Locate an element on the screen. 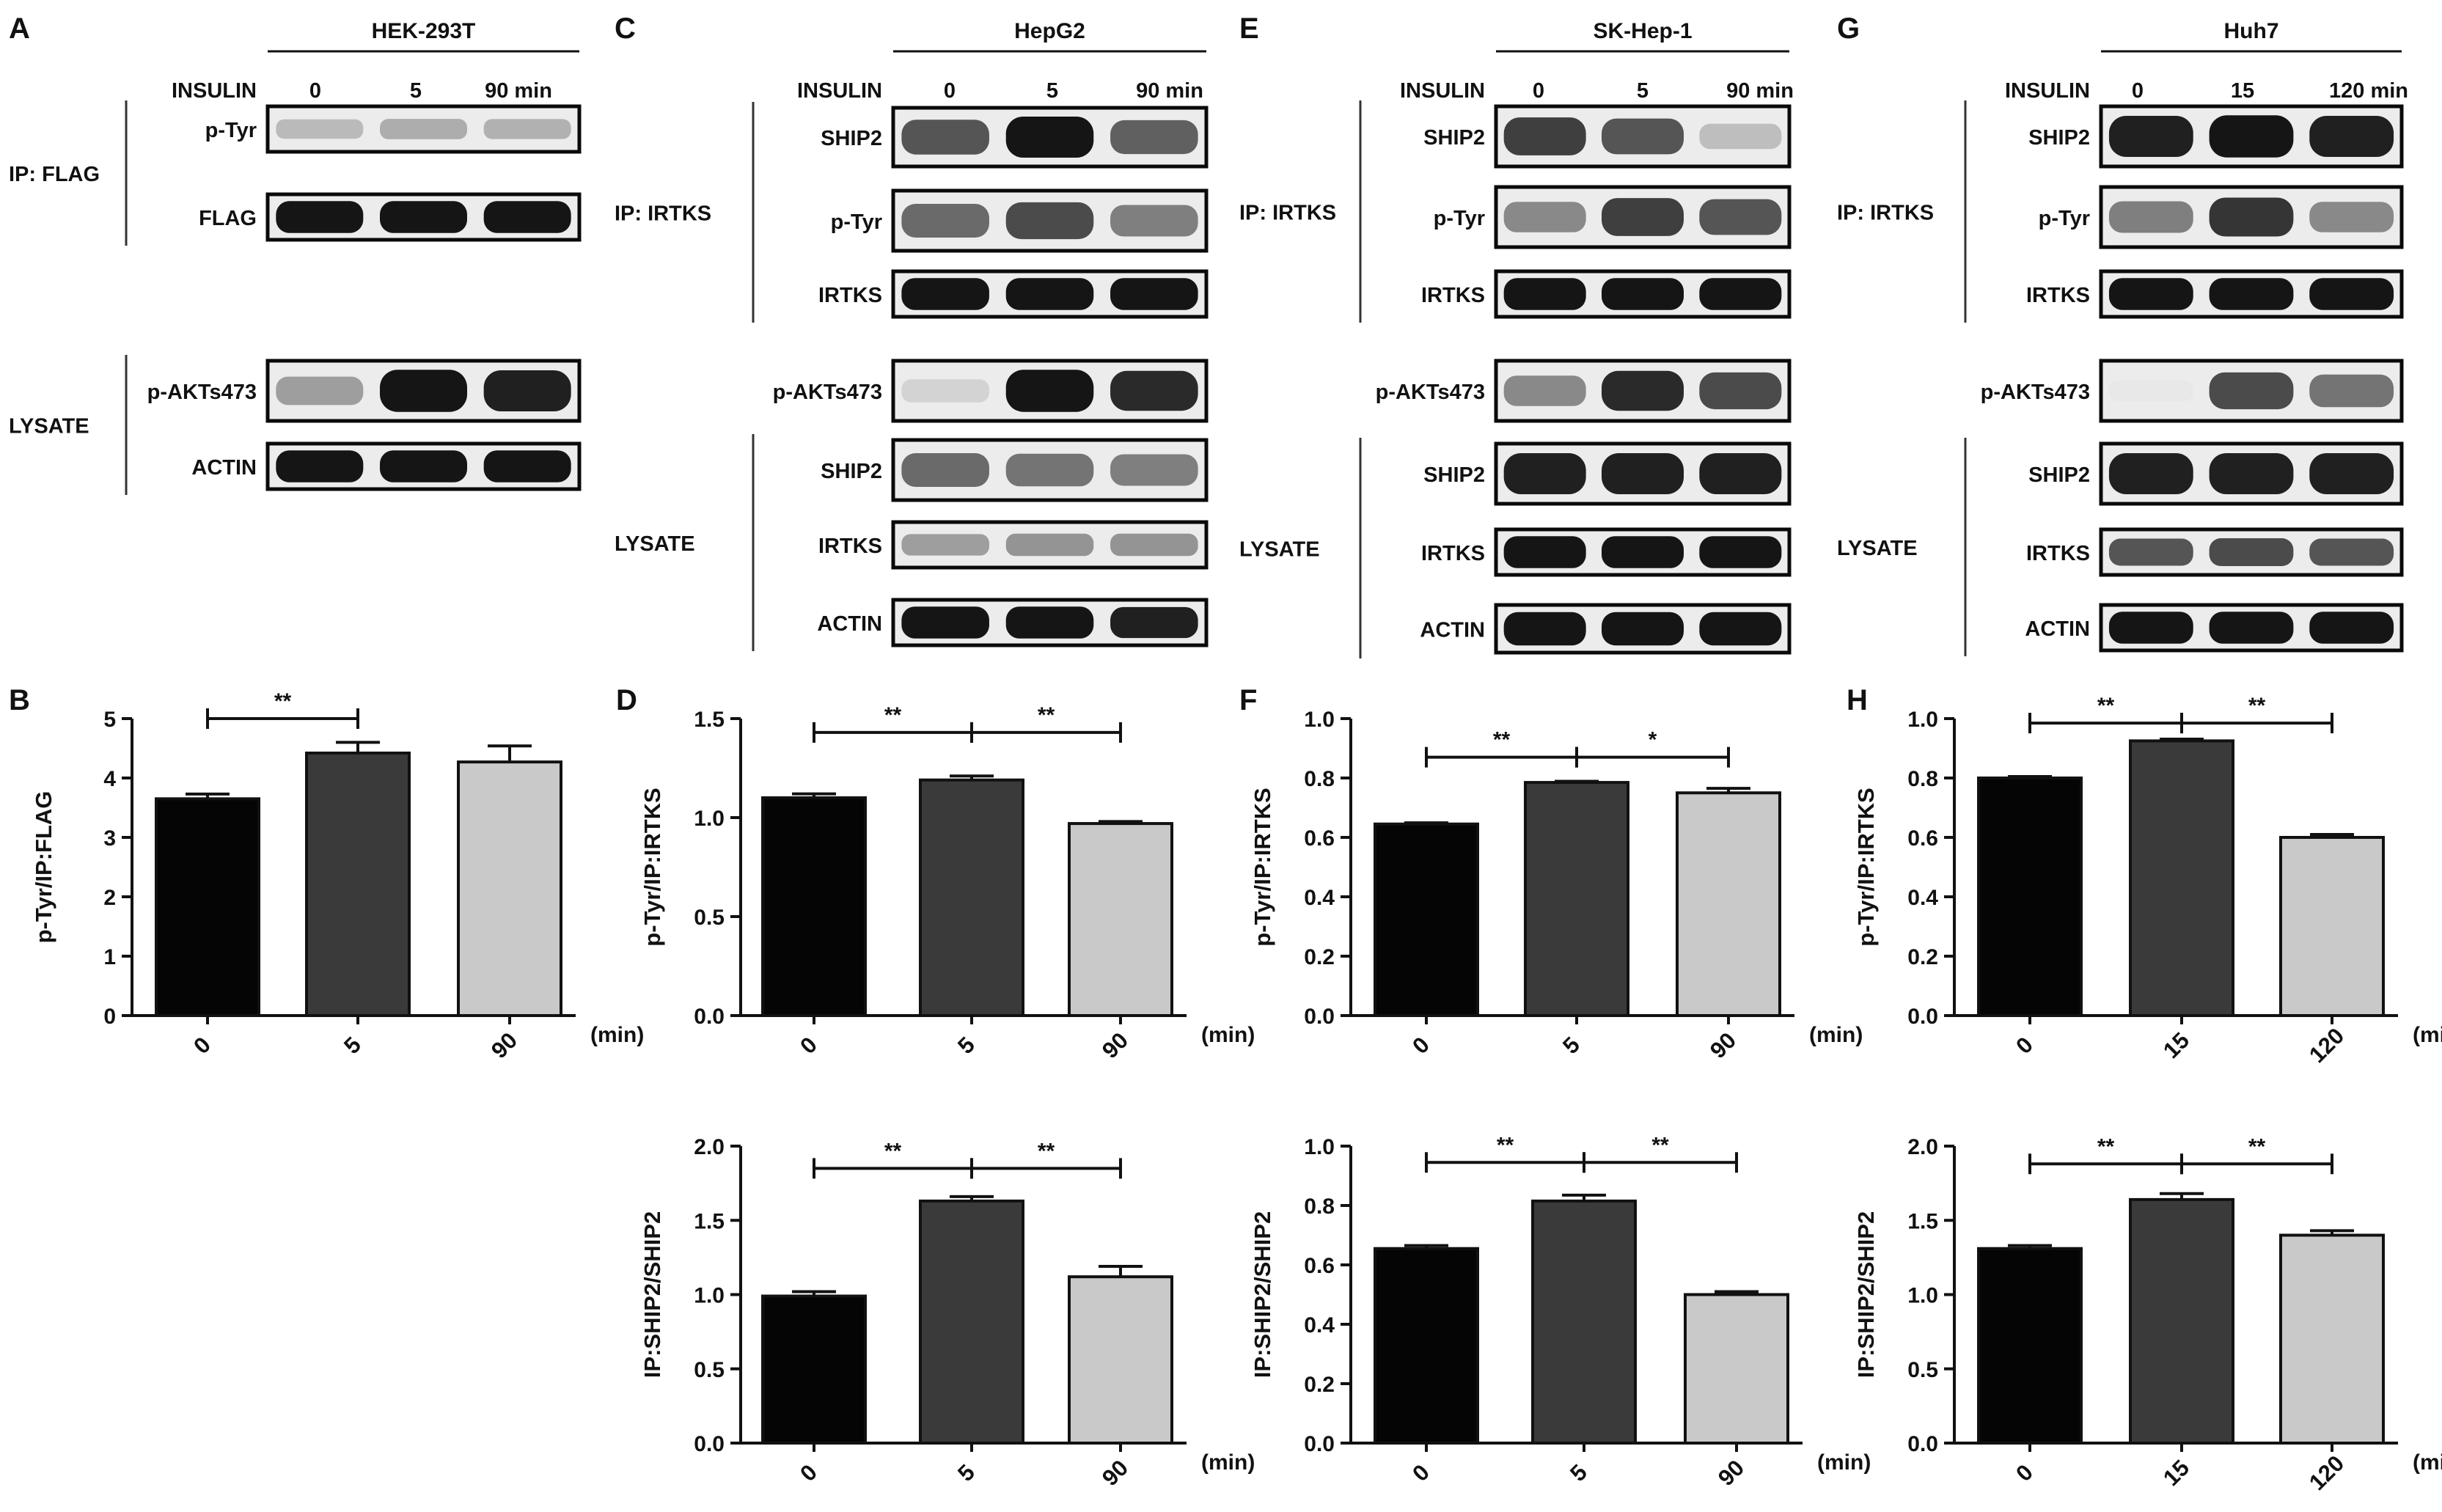  panel-letter: E is located at coordinates (1249, 29).